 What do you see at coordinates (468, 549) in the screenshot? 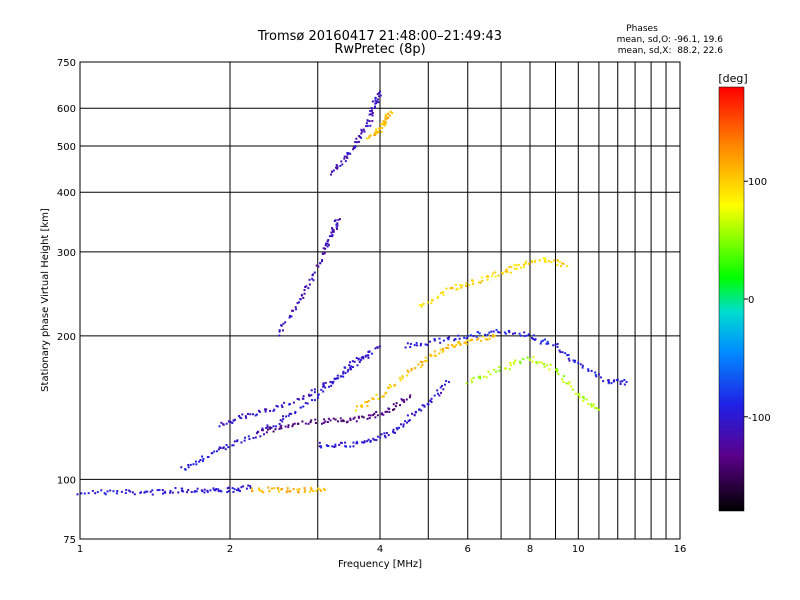
I see `x-tick-label: 6` at bounding box center [468, 549].